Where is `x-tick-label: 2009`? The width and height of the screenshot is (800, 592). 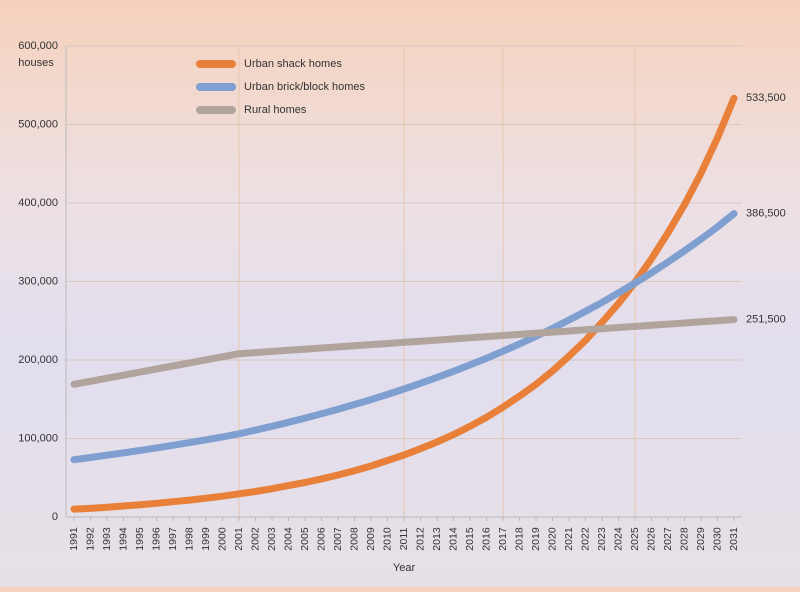 x-tick-label: 2009 is located at coordinates (371, 539).